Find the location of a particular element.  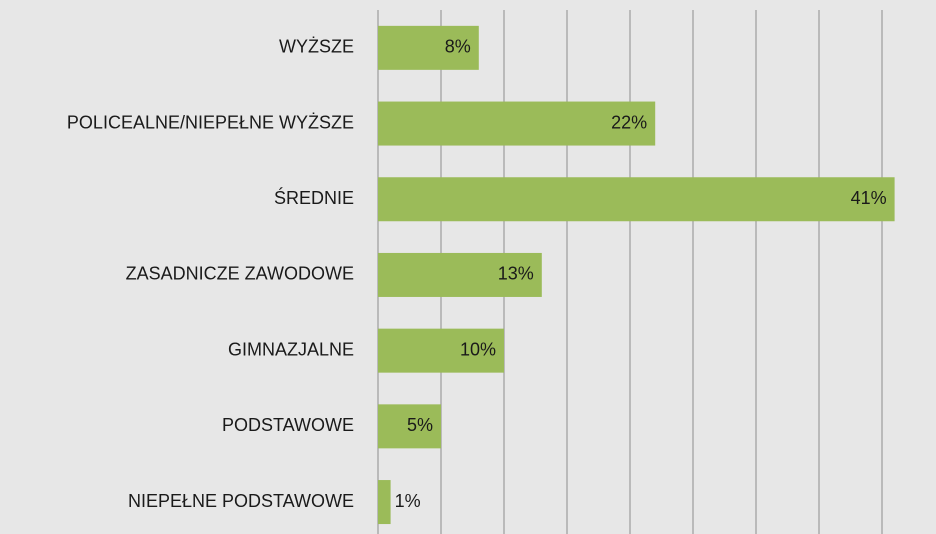

data-label: 10% is located at coordinates (478, 349).